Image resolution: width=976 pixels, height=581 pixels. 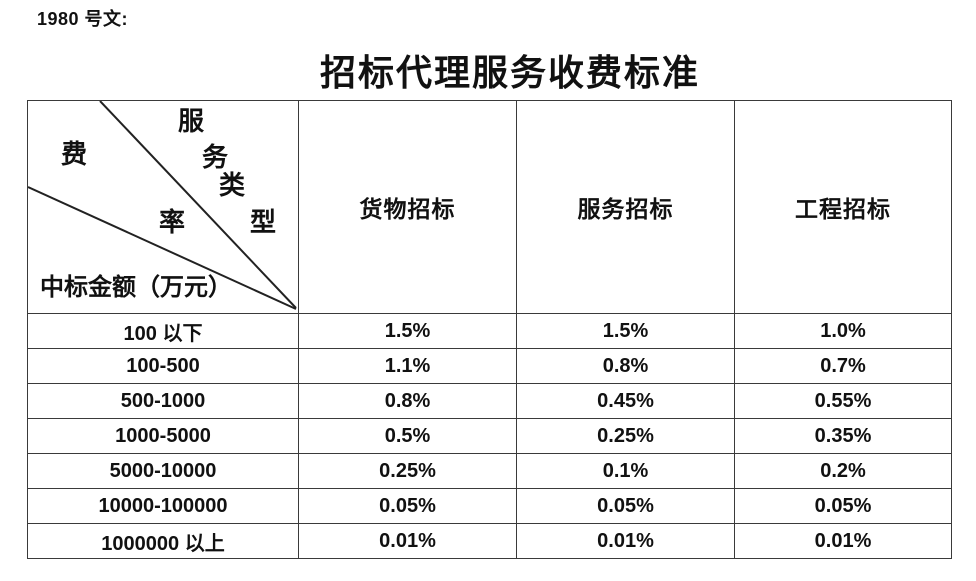 I want to click on diagonal-divider-lines, so click(x=162, y=205).